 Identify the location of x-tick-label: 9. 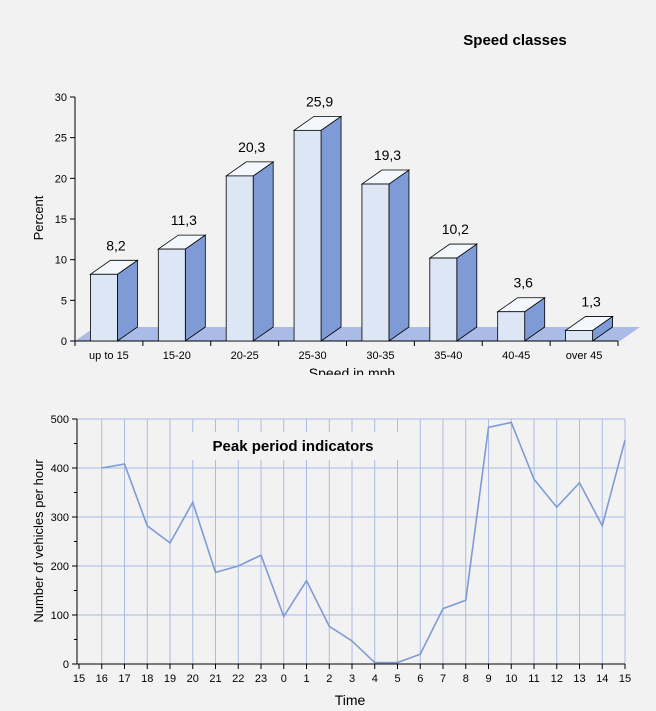
(488, 679).